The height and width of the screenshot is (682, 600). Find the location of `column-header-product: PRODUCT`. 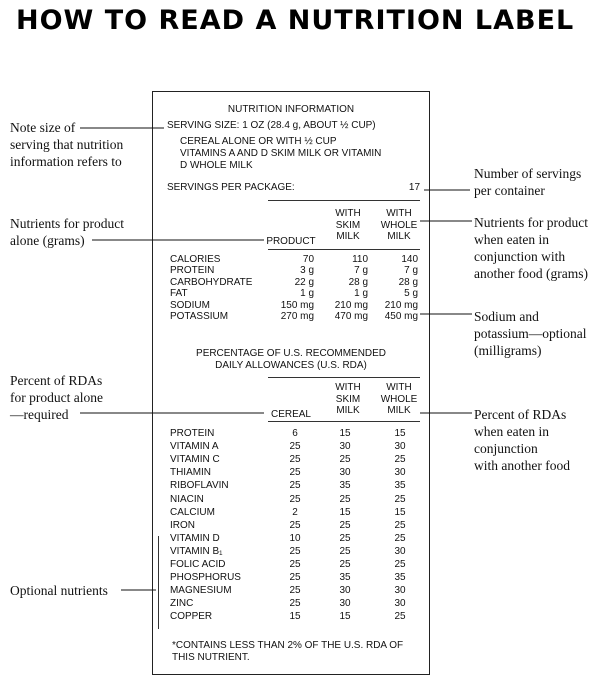

column-header-product: PRODUCT is located at coordinates (291, 241).